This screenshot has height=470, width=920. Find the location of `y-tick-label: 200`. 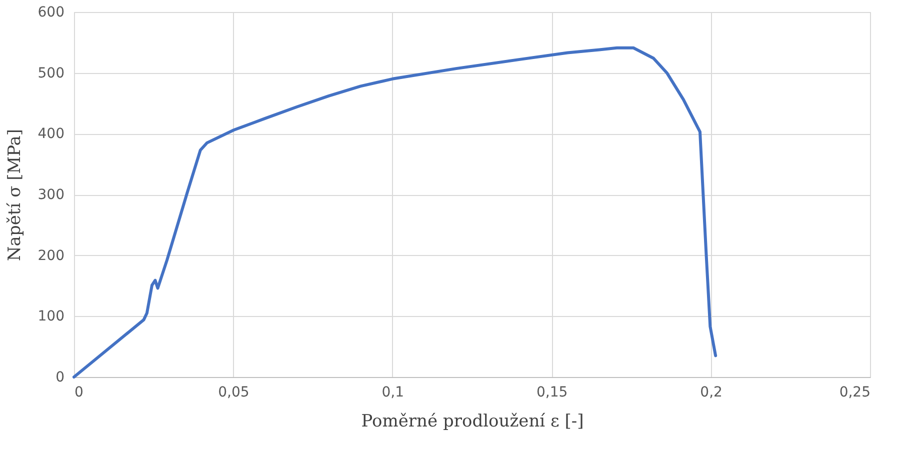

y-tick-label: 200 is located at coordinates (51, 256).